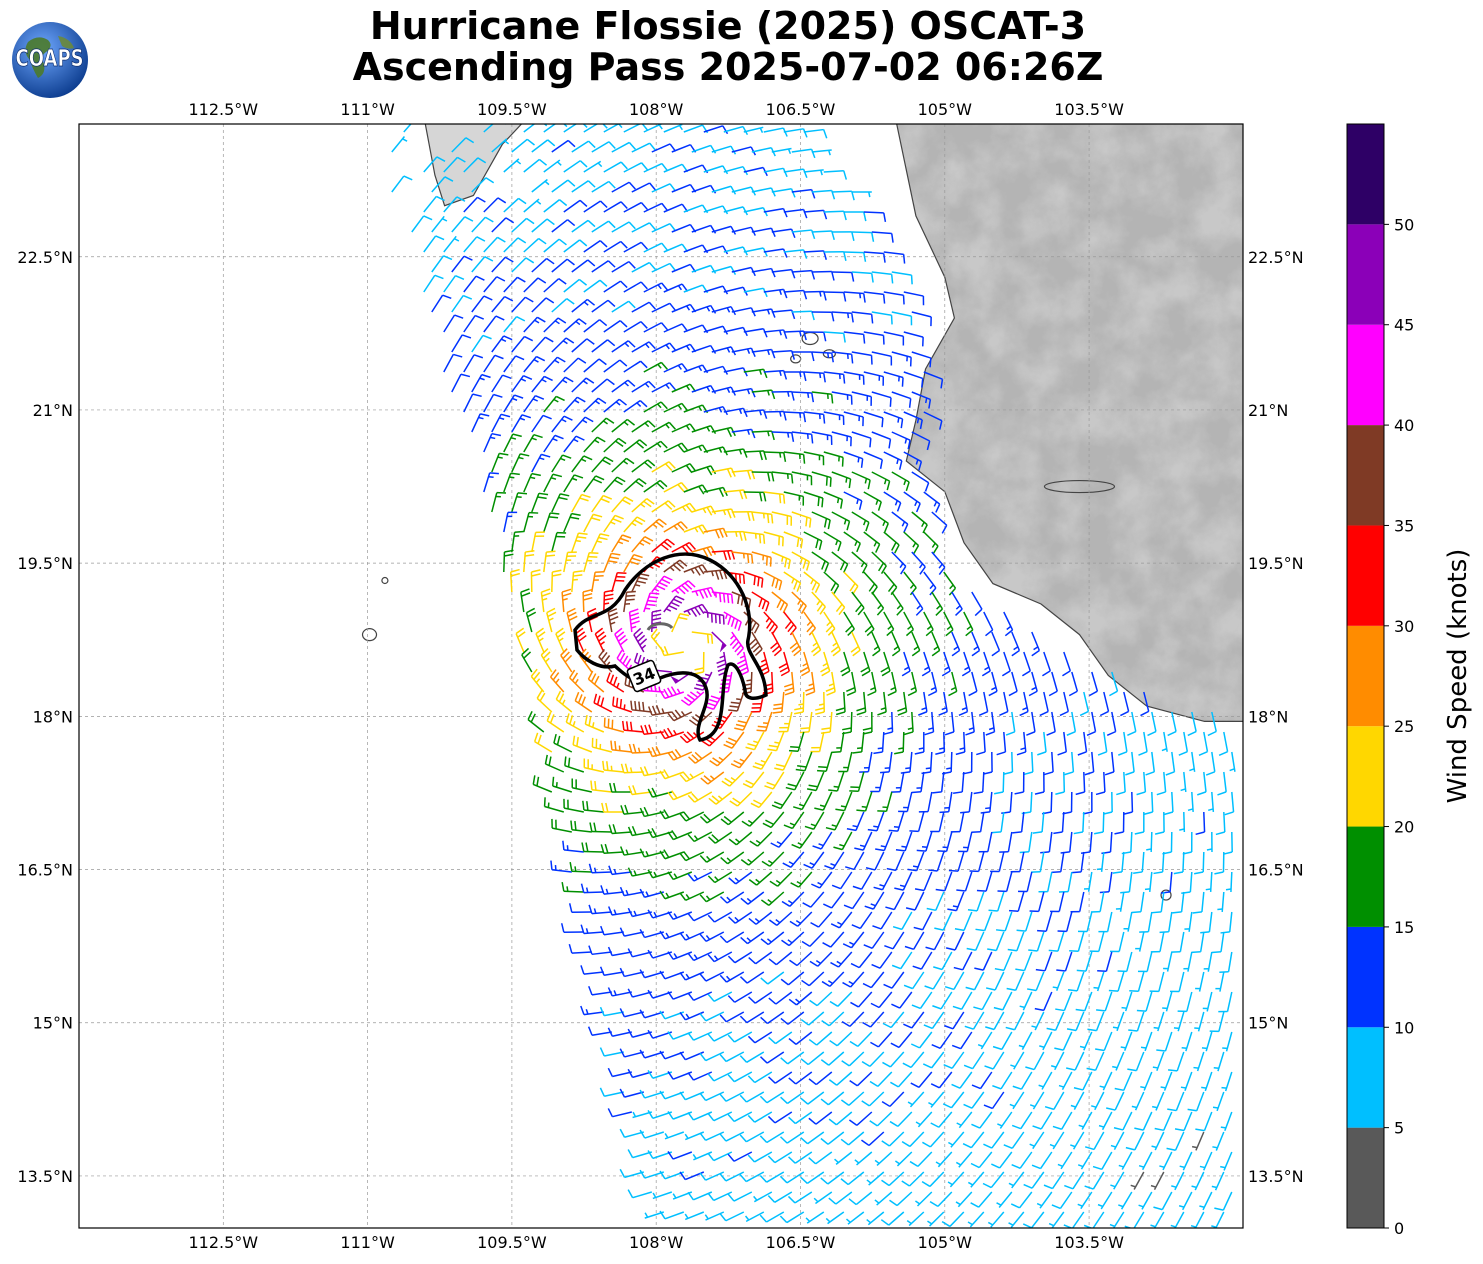  I want to click on contour-50kt, so click(660, 626).